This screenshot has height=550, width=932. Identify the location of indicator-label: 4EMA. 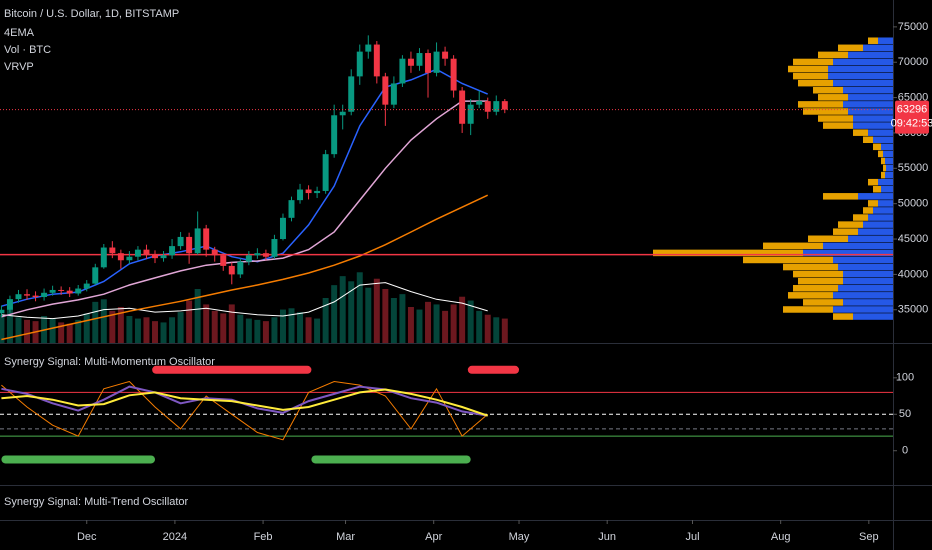
(19, 33).